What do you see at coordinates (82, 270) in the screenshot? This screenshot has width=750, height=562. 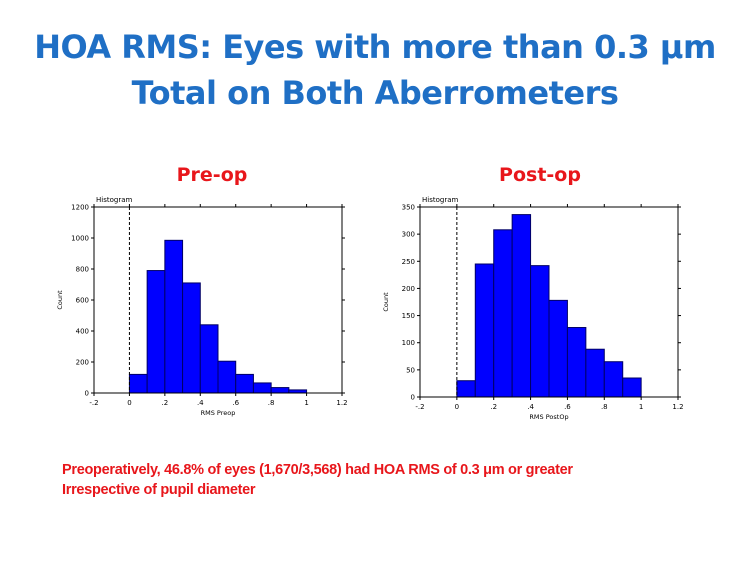 I see `y-tick-label: 800` at bounding box center [82, 270].